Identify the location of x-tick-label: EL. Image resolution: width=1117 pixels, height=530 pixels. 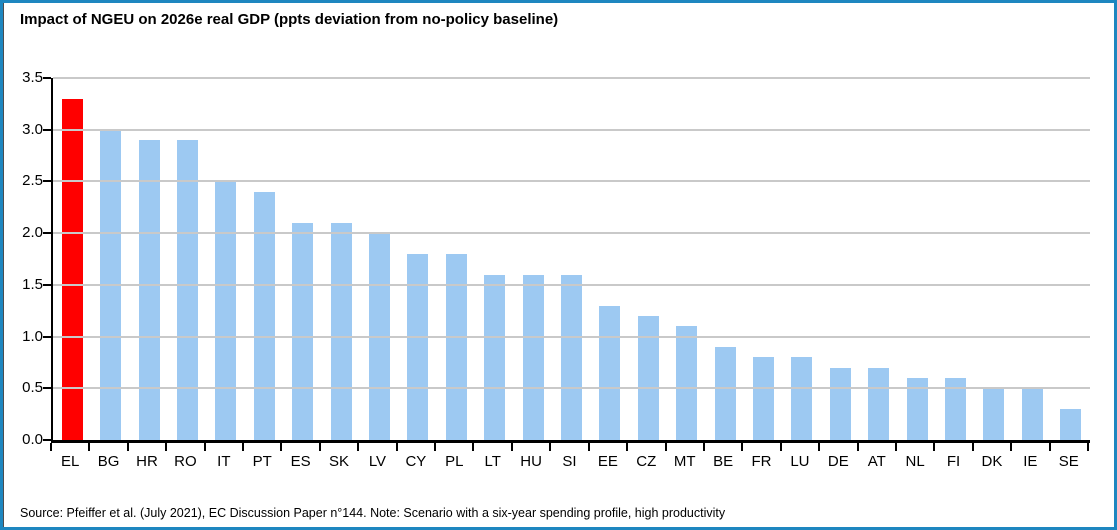
(70, 461).